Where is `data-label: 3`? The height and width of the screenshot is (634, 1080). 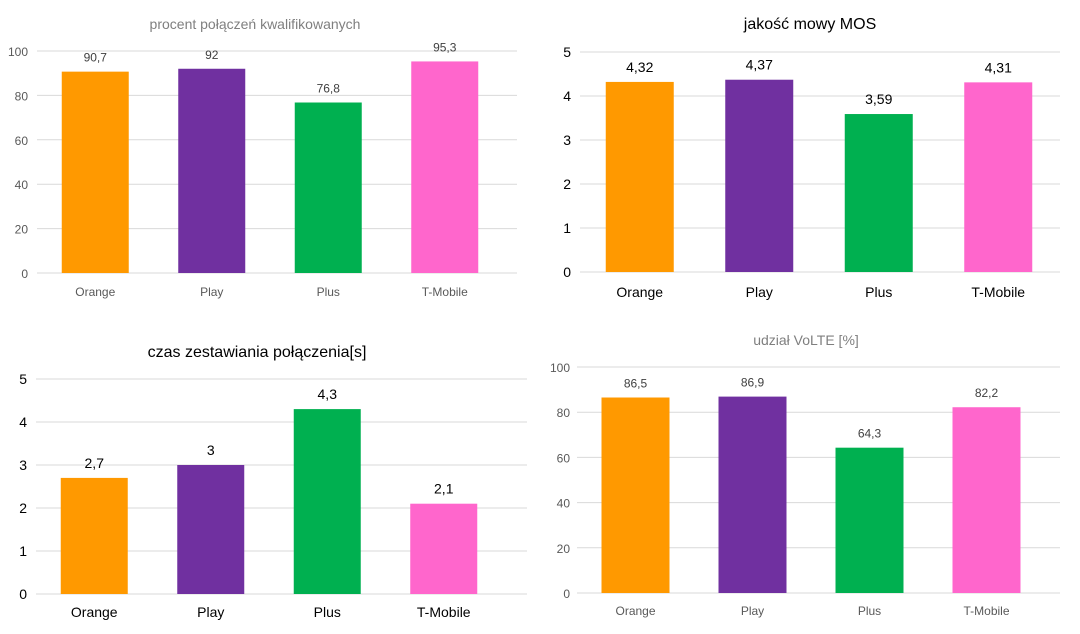 data-label: 3 is located at coordinates (211, 450).